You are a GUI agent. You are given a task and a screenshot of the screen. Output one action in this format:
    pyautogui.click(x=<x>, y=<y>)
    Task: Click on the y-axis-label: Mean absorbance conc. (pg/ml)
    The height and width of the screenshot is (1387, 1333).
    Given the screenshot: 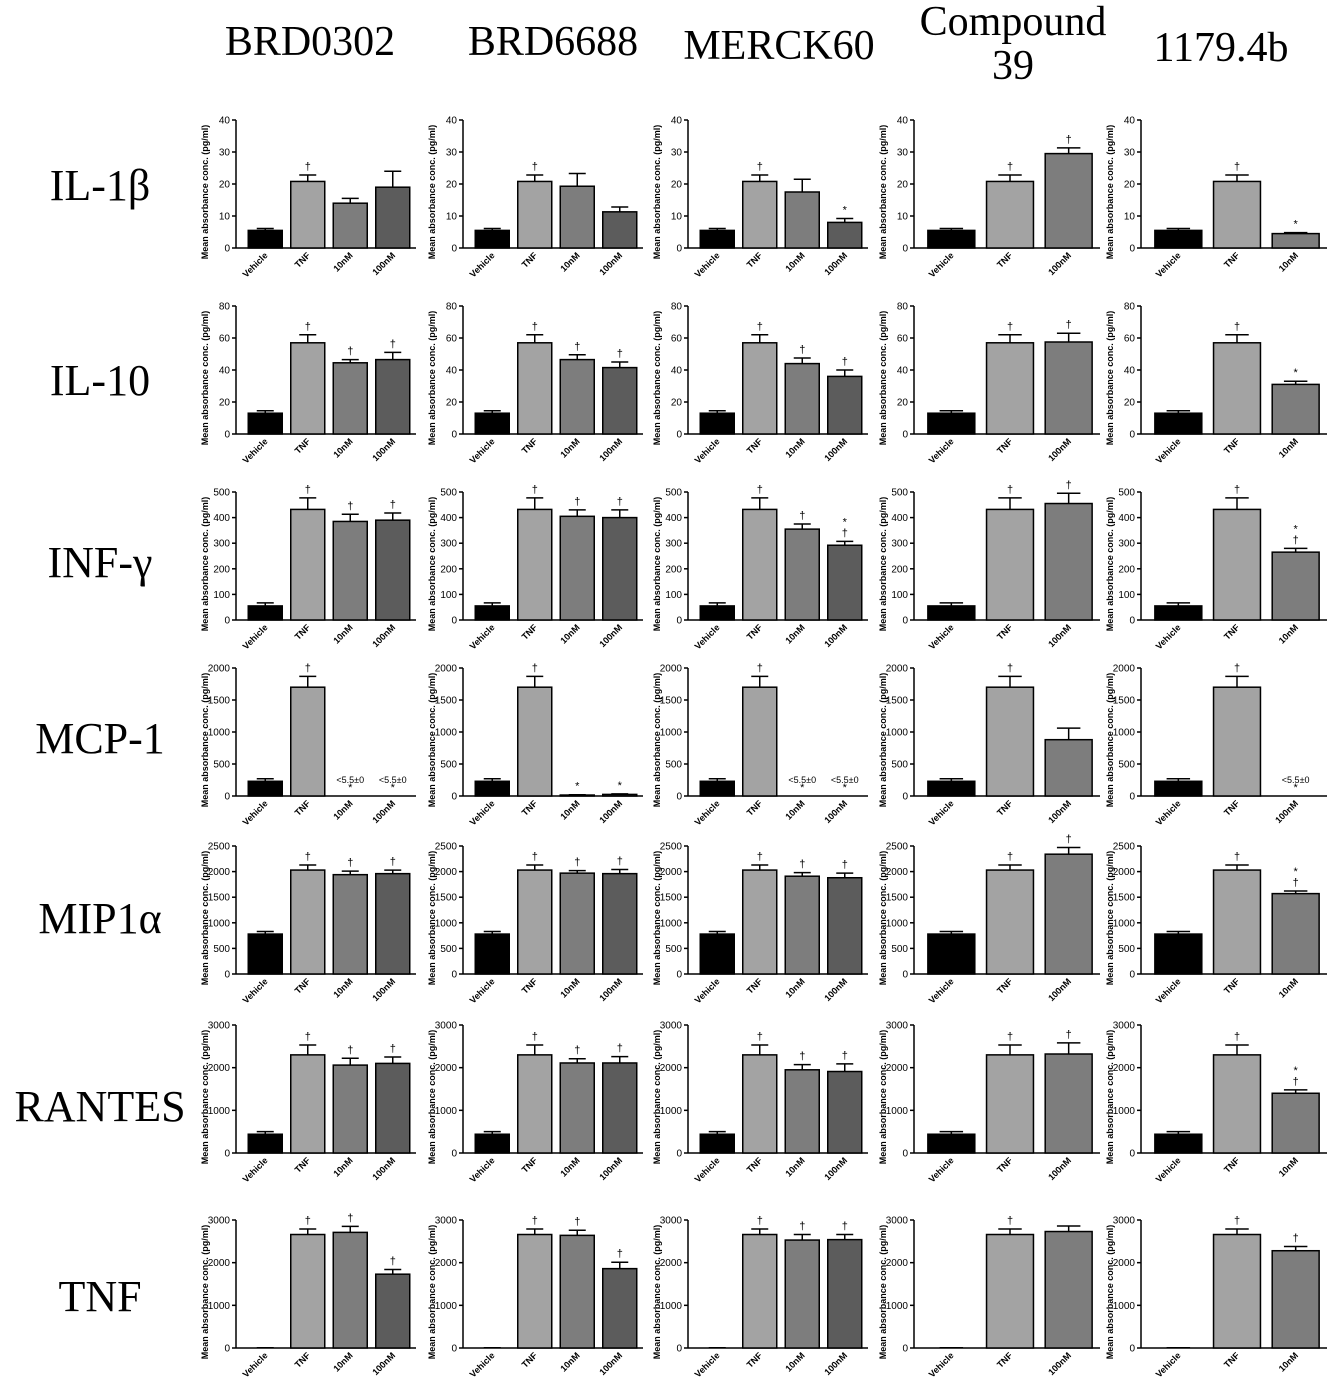 What is the action you would take?
    pyautogui.click(x=657, y=740)
    